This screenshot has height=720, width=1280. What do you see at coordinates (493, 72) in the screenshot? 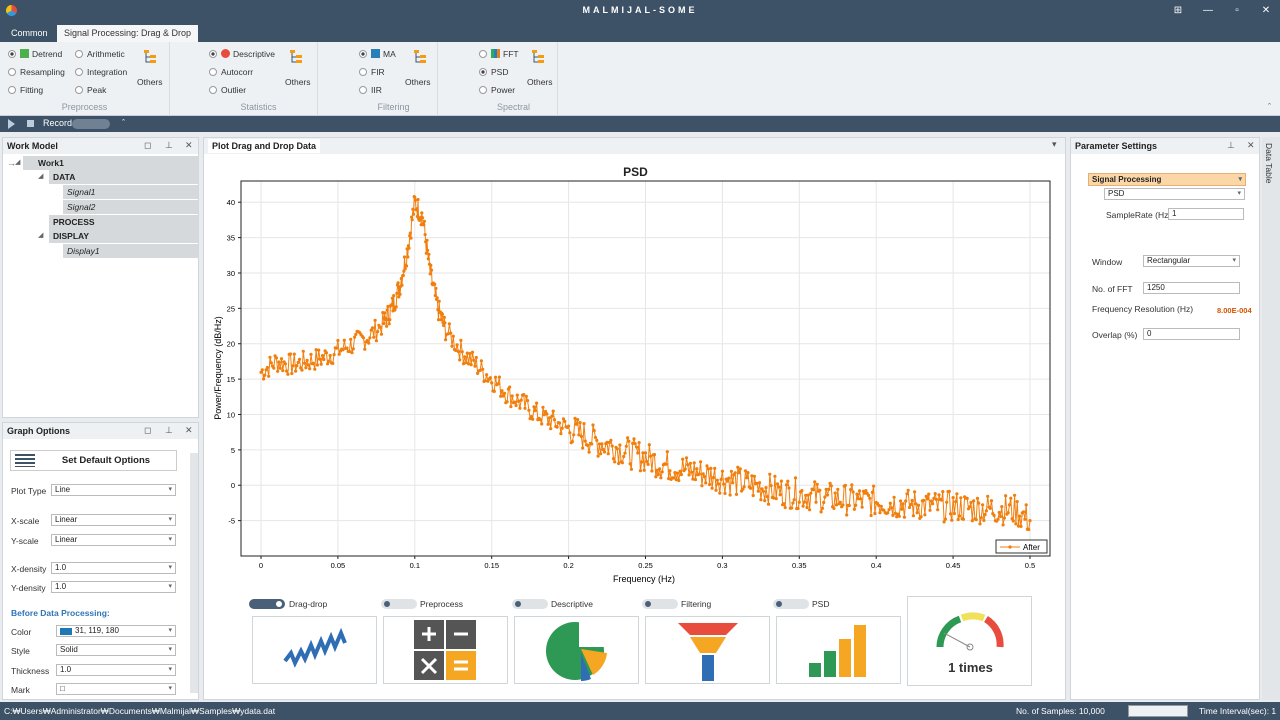
I see `psd-option: PSD` at bounding box center [493, 72].